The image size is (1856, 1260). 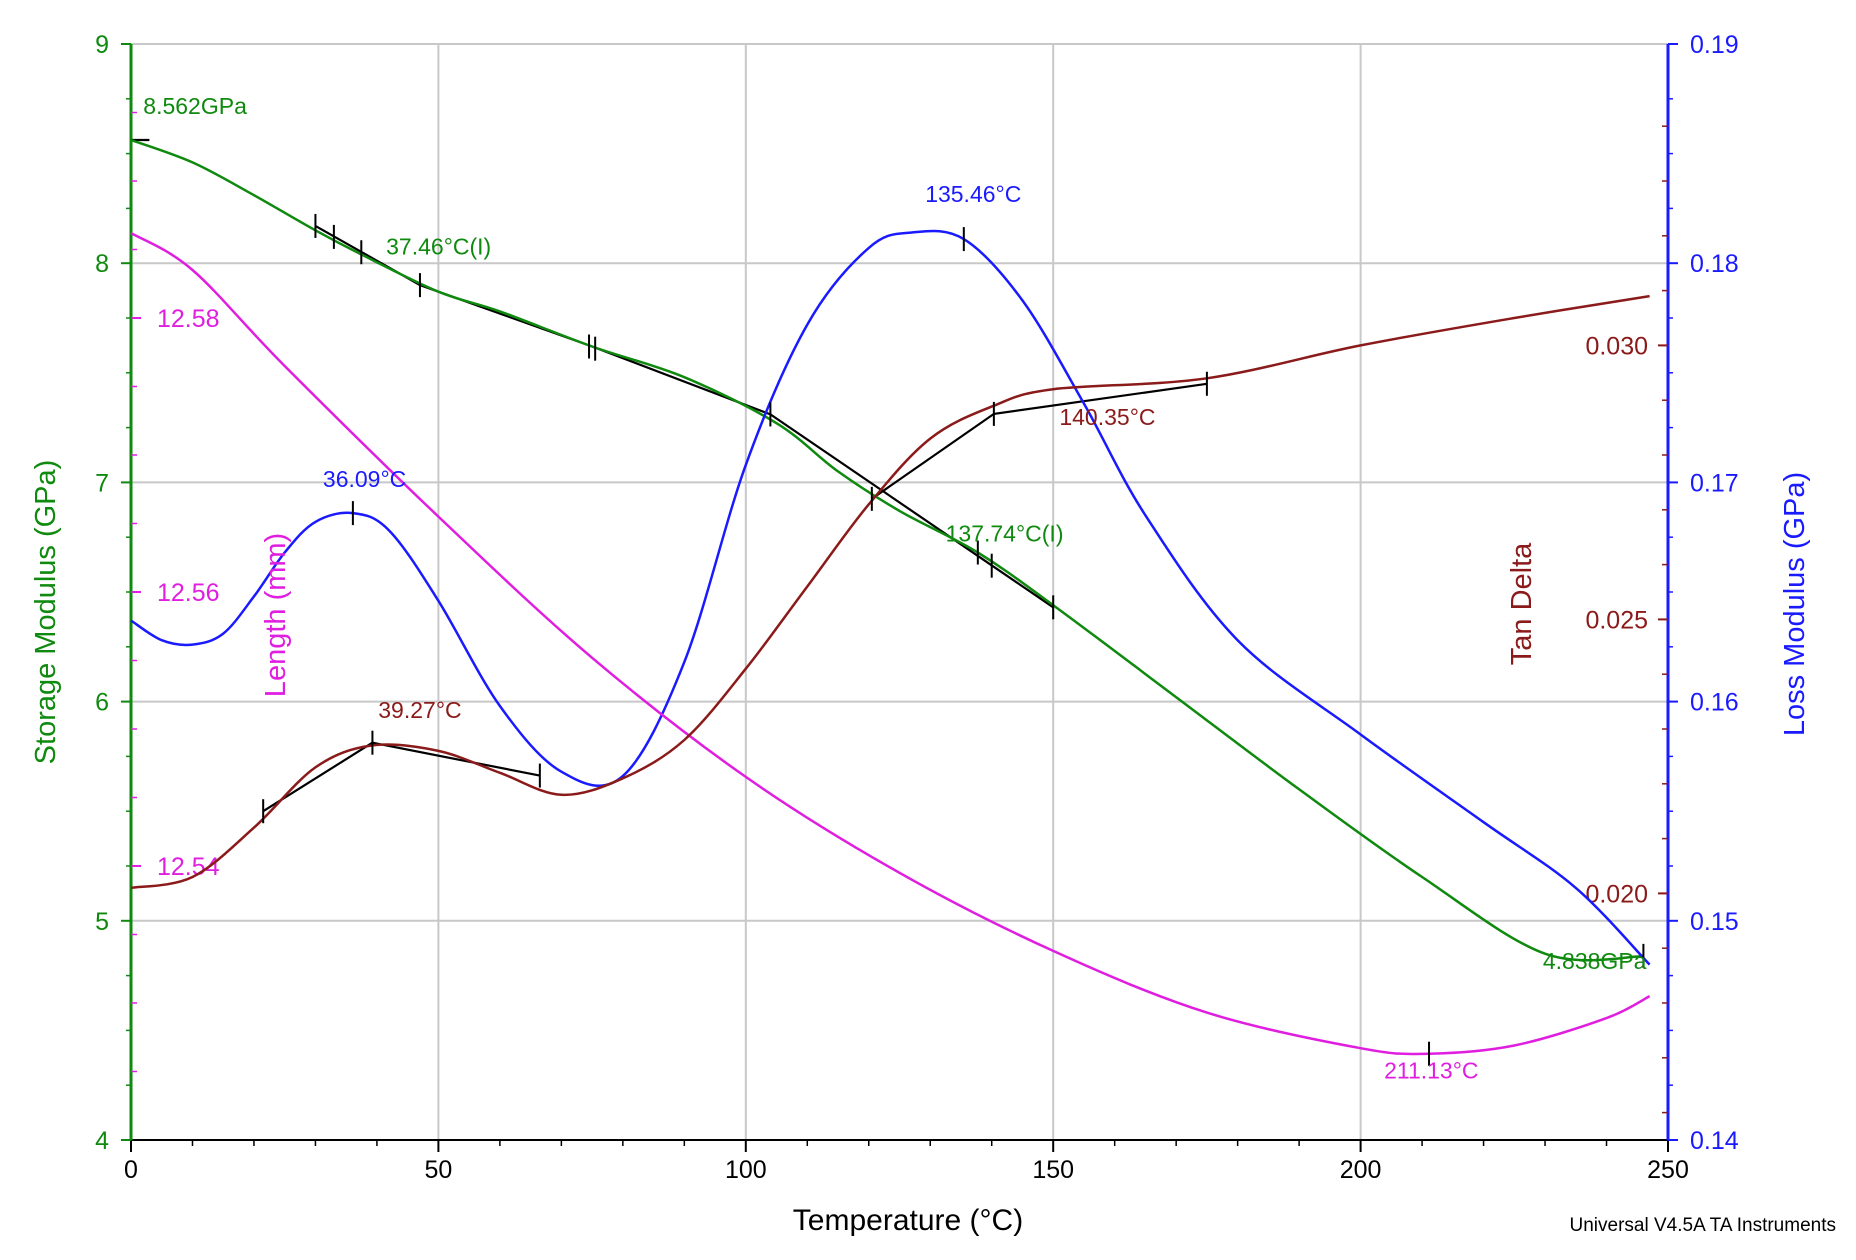 What do you see at coordinates (102, 45) in the screenshot?
I see `storage-tick-label: 9` at bounding box center [102, 45].